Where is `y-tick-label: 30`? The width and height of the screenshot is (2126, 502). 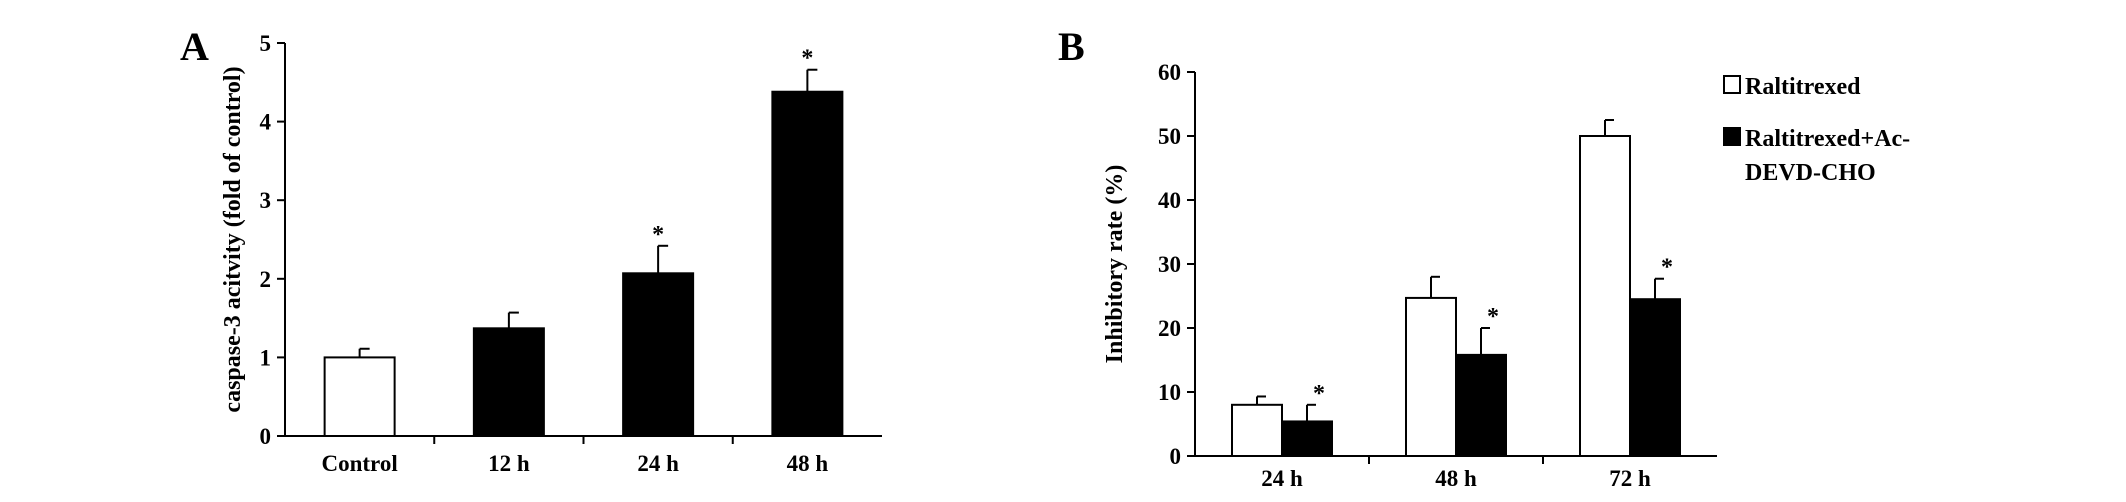
y-tick-label: 30 is located at coordinates (1169, 264).